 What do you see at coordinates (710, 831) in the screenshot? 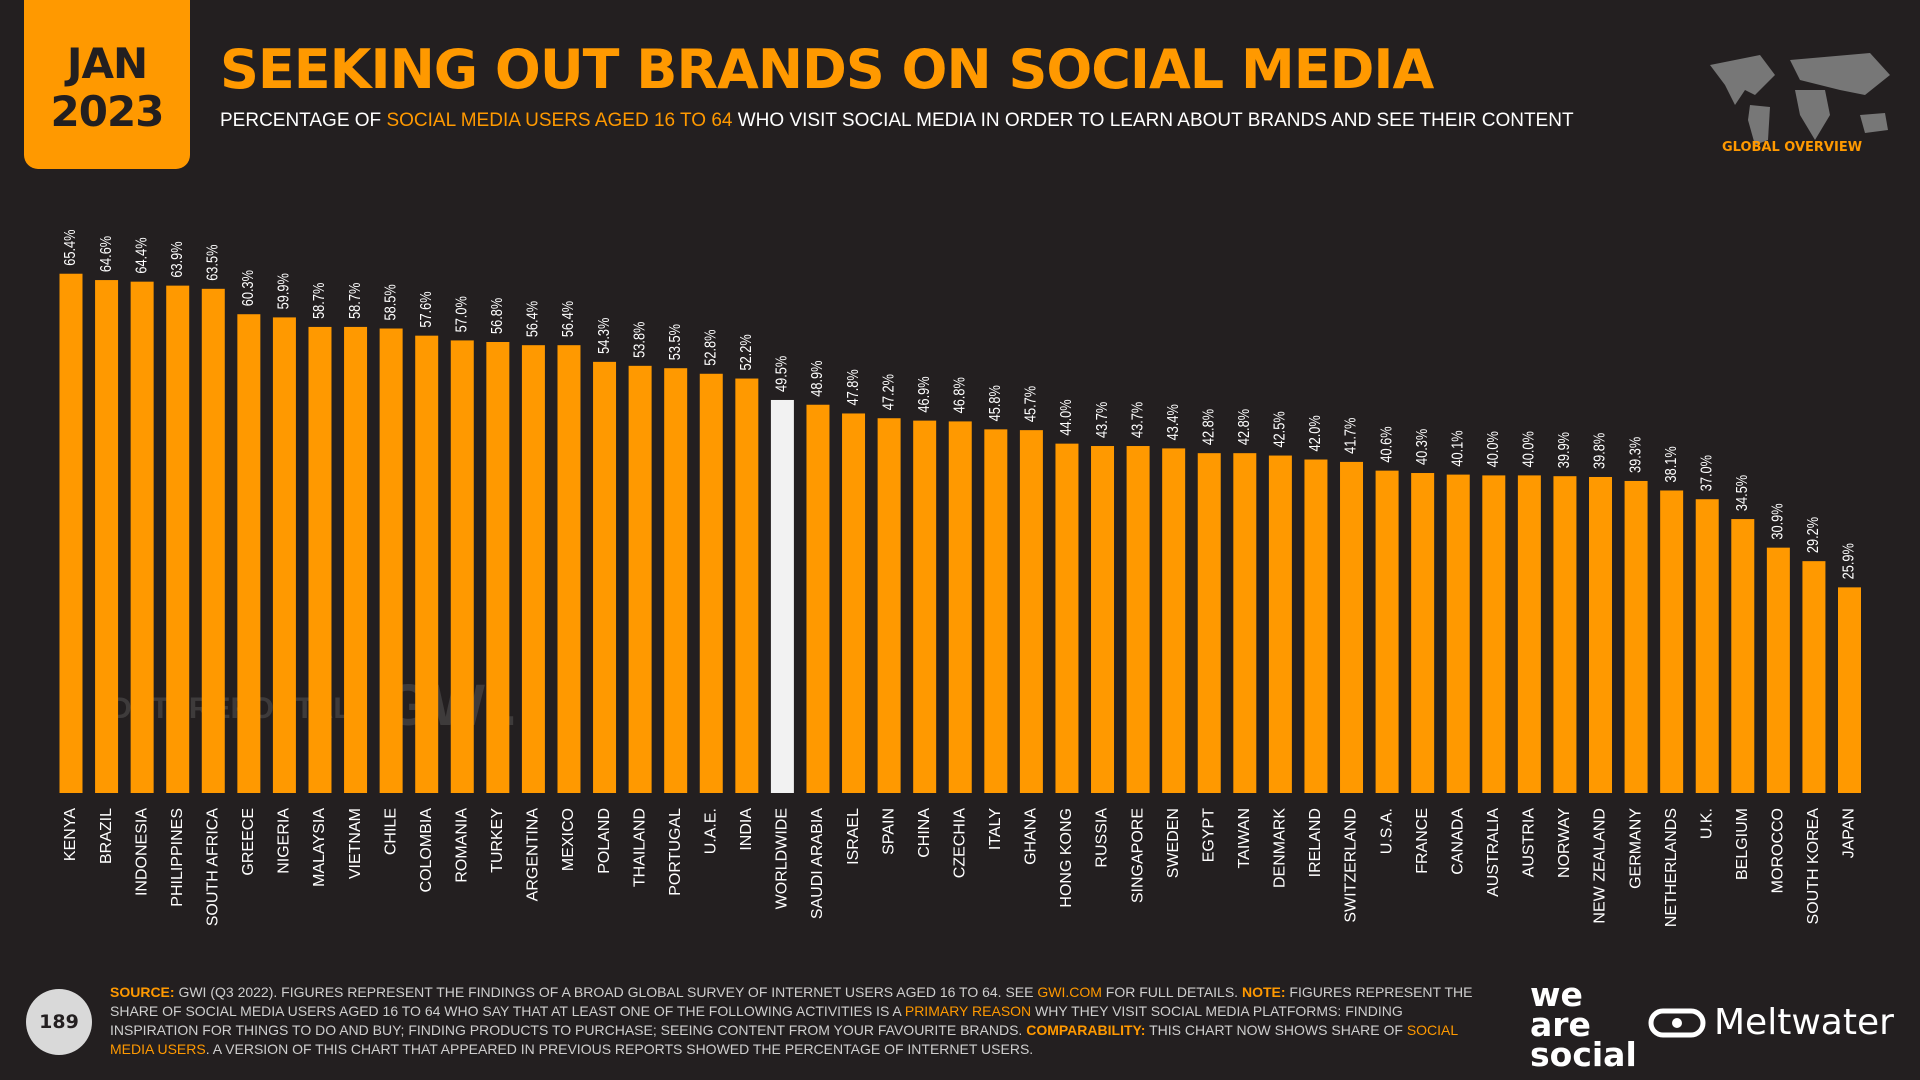
I see `x-tick-label: U.A.E.` at bounding box center [710, 831].